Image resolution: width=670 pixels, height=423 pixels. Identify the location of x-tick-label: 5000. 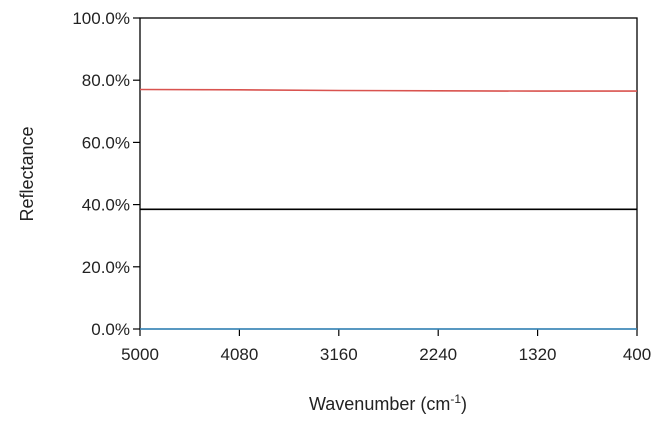
(140, 354).